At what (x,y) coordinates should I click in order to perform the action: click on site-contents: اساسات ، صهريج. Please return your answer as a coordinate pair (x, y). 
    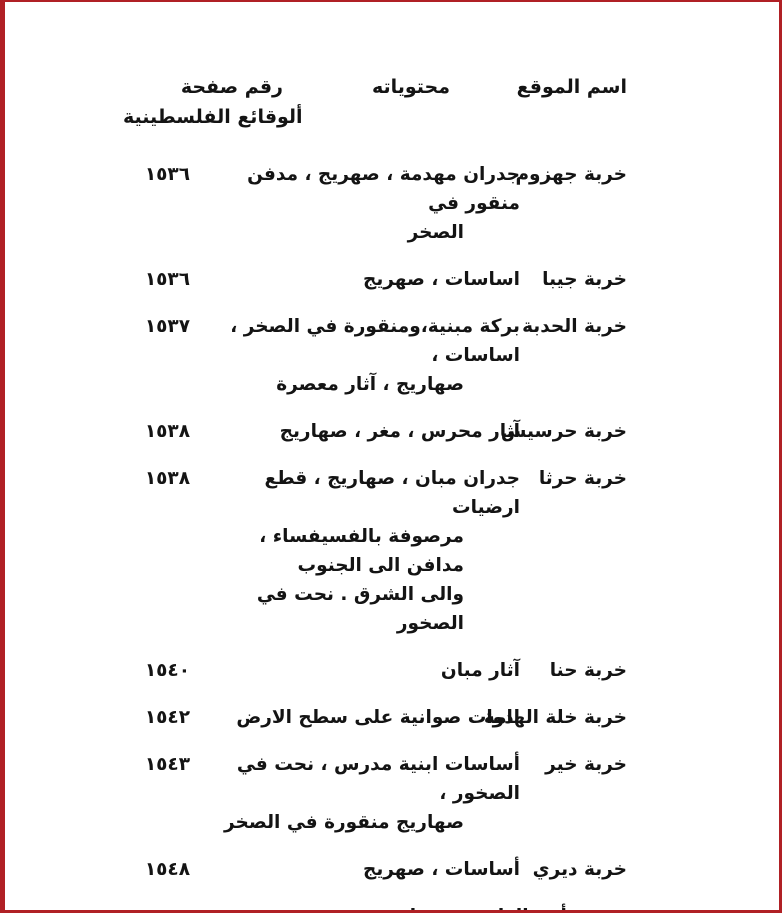
    Looking at the image, I should click on (360, 279).